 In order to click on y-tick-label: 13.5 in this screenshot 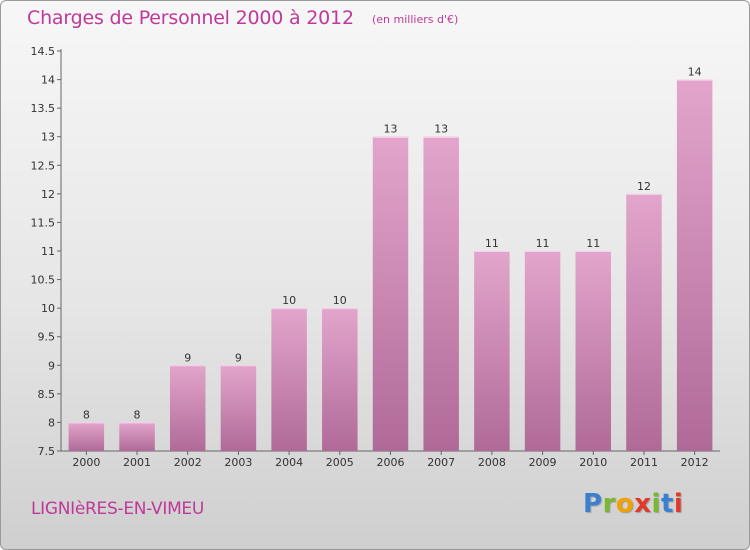, I will do `click(43, 108)`.